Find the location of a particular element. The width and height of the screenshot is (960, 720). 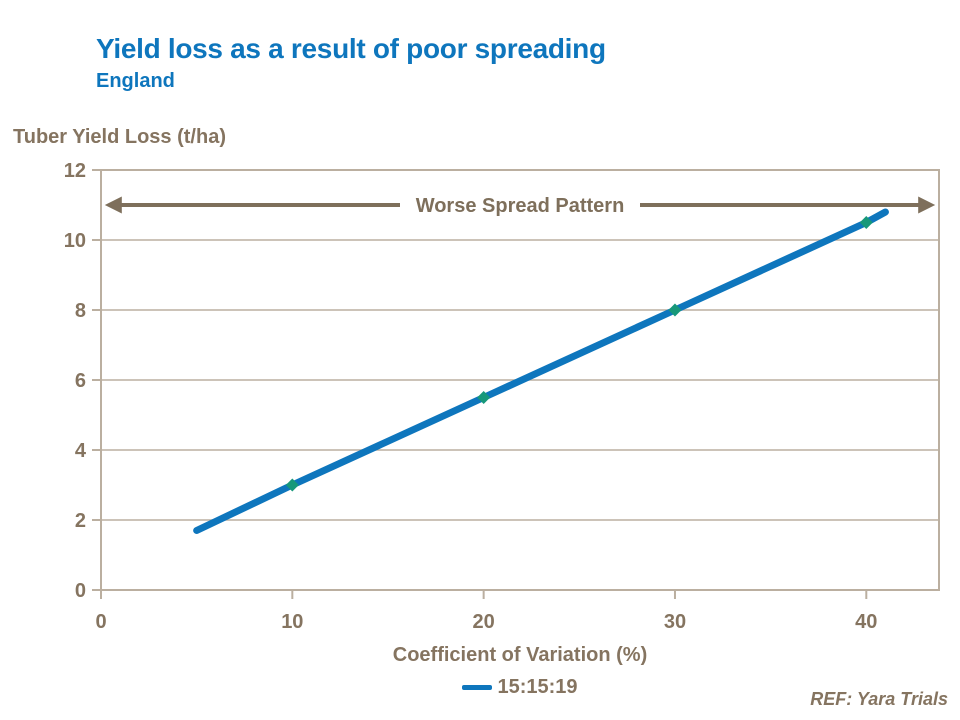

x-tick-label: 40 is located at coordinates (866, 622).